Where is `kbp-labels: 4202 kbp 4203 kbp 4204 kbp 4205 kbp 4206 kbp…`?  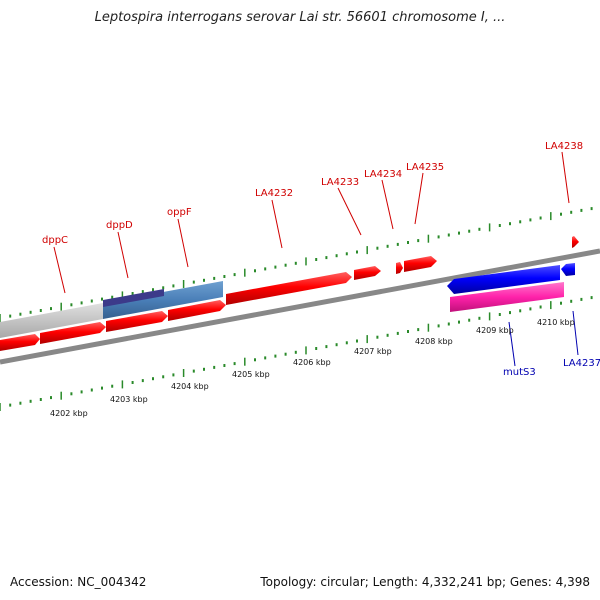
kbp-labels: 4202 kbp 4203 kbp 4204 kbp 4205 kbp 4206 kbp… is located at coordinates (312, 368).